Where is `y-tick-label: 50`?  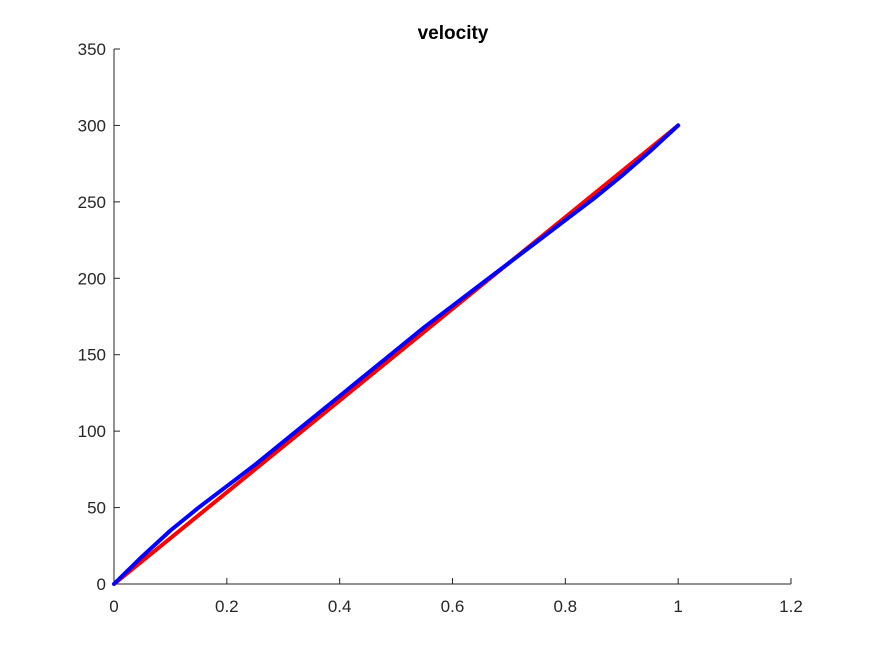
y-tick-label: 50 is located at coordinates (96, 508).